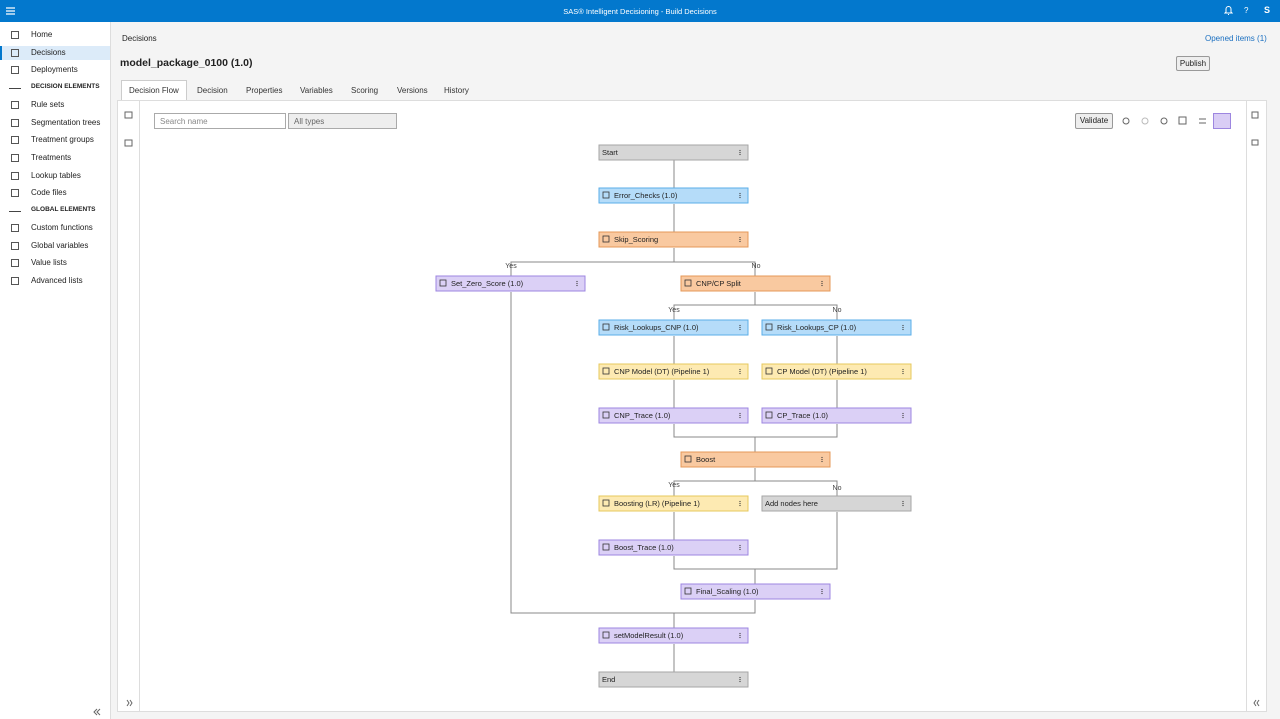 This screenshot has width=1280, height=719. I want to click on tab: History, so click(456, 90).